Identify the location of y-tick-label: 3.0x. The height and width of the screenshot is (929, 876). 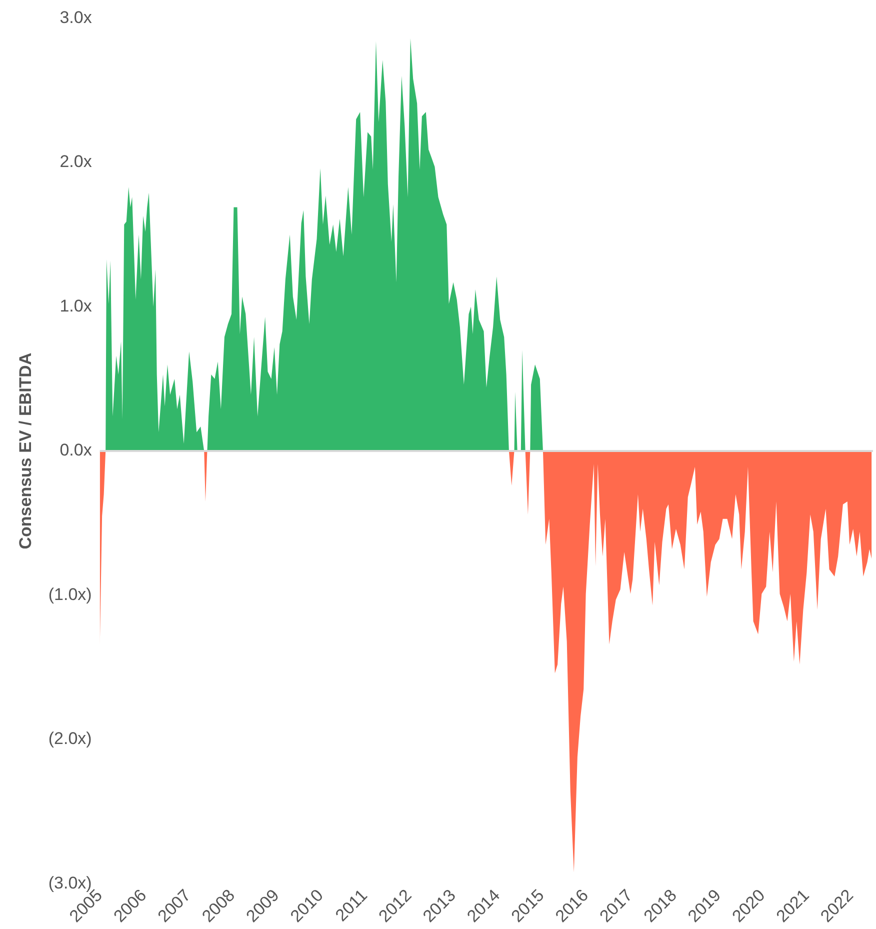
(76, 17).